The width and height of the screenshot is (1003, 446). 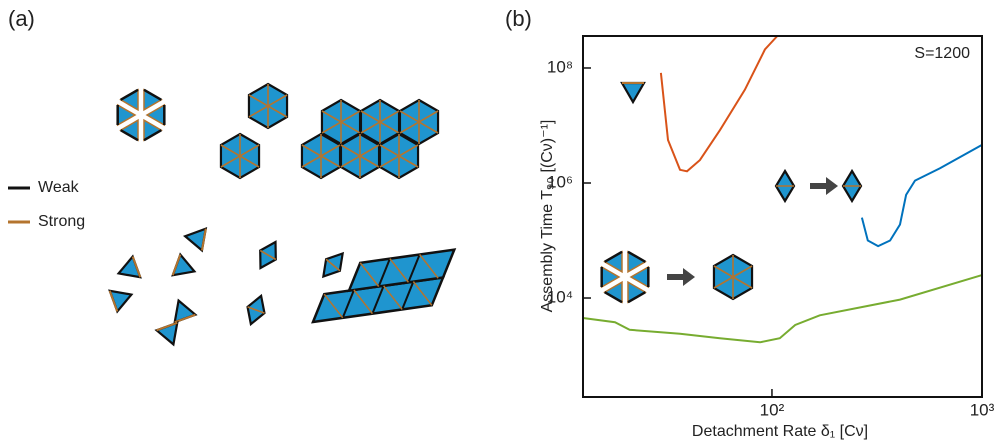 I want to click on panel-label: (a), so click(x=21, y=18).